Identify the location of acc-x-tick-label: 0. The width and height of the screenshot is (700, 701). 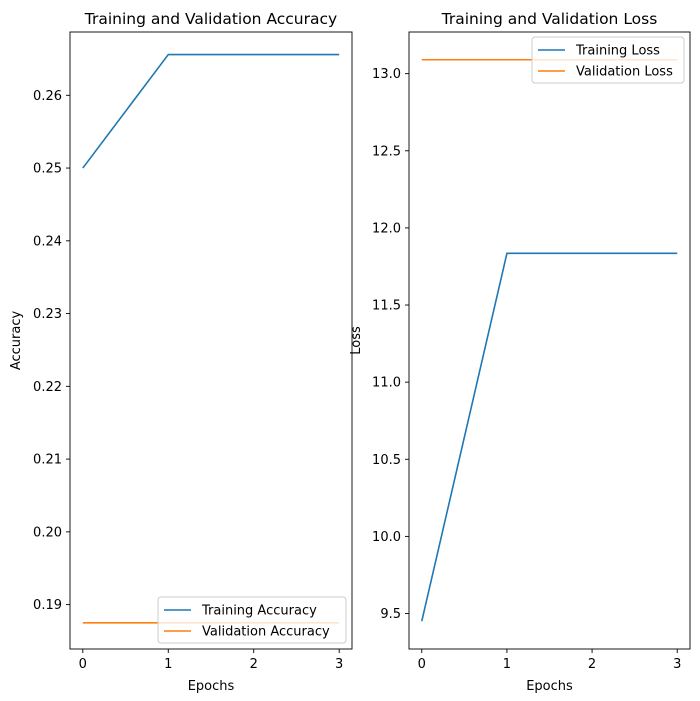
(83, 664).